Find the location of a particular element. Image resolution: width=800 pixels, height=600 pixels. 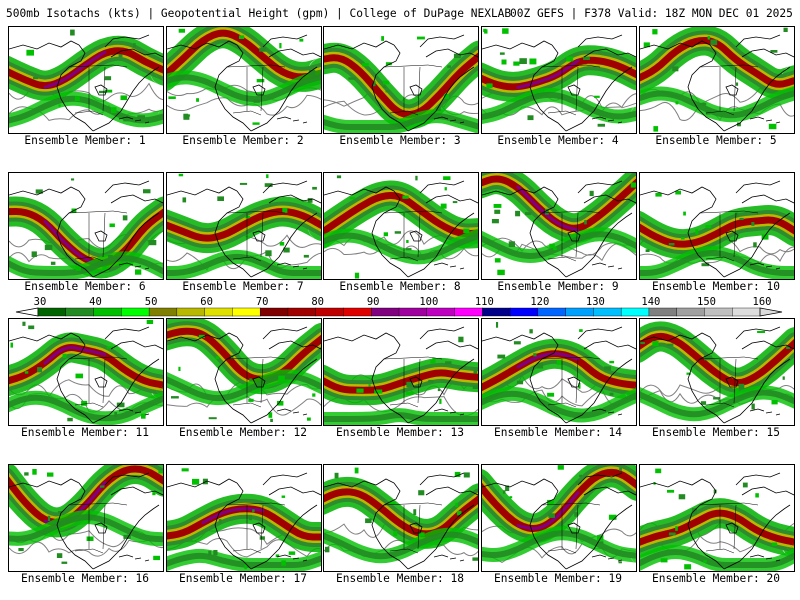

ensemble-member-panel: Ensemble Member: 4 is located at coordinates (559, 91).